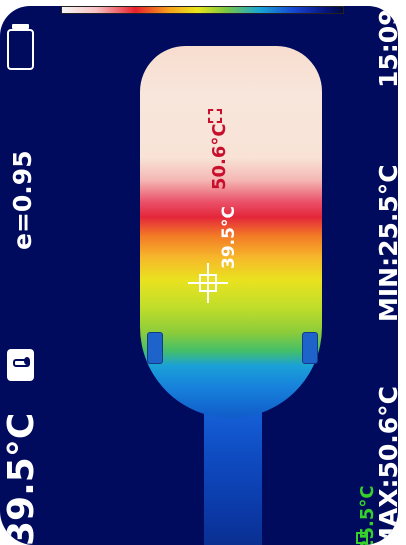 Image resolution: width=406 pixels, height=545 pixels. What do you see at coordinates (229, 237) in the screenshot?
I see `center-spot-temperature-label: 39.5°C` at bounding box center [229, 237].